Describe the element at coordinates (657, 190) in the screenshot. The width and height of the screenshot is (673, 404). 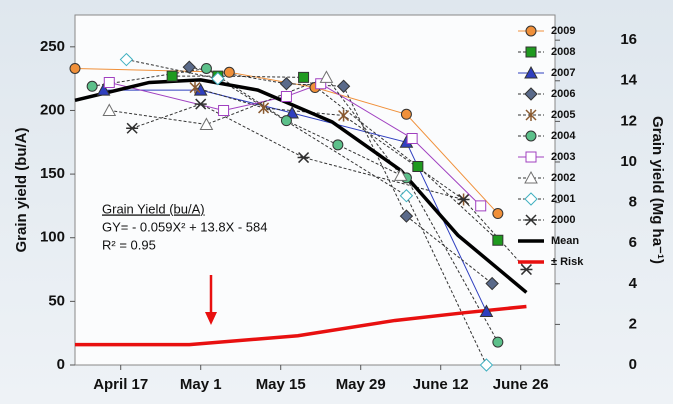
I see `y2-axis-title: Grain yield (Mg ha⁻¹)` at that location.